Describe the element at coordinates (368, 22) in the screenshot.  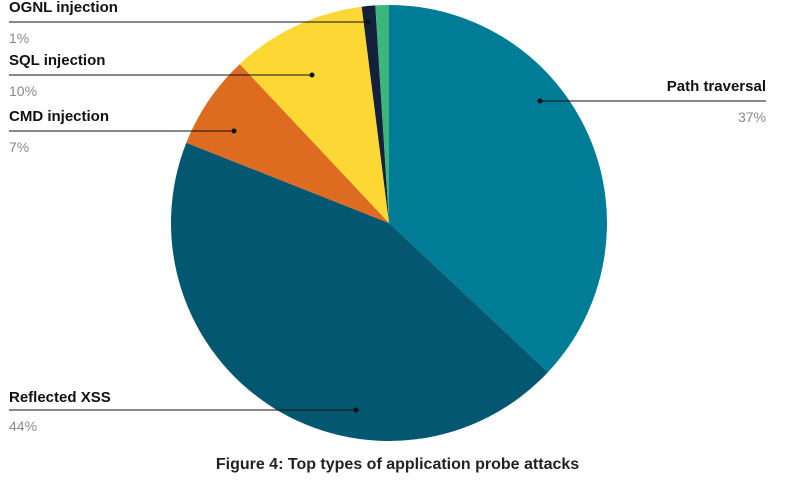
I see `leader-dot-ognl-injection` at that location.